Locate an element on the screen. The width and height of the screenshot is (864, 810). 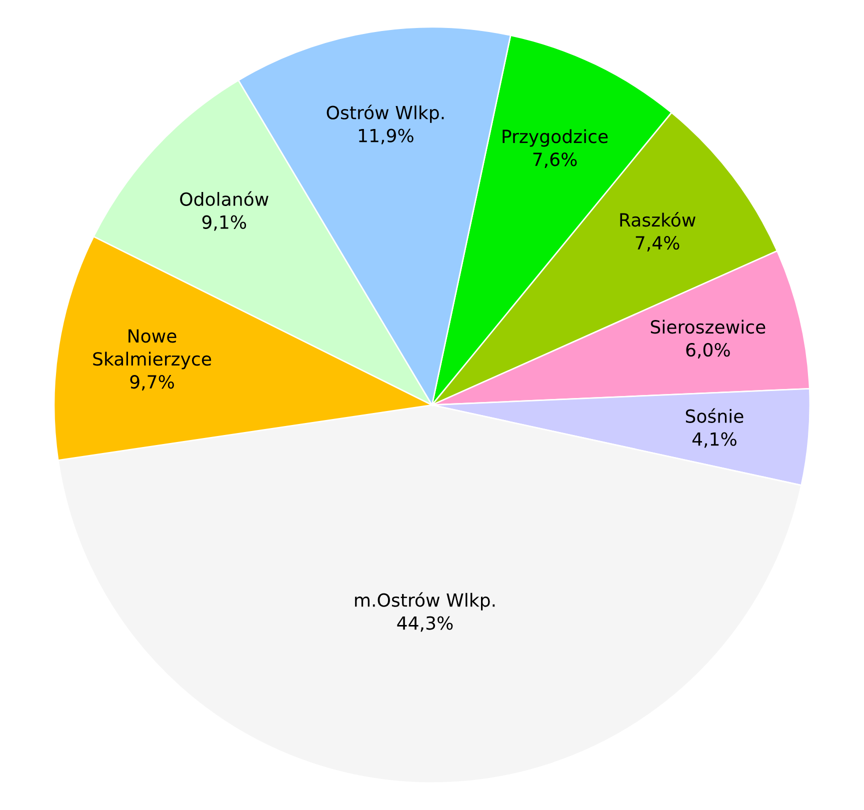
slice-label: Odolanów is located at coordinates (224, 198).